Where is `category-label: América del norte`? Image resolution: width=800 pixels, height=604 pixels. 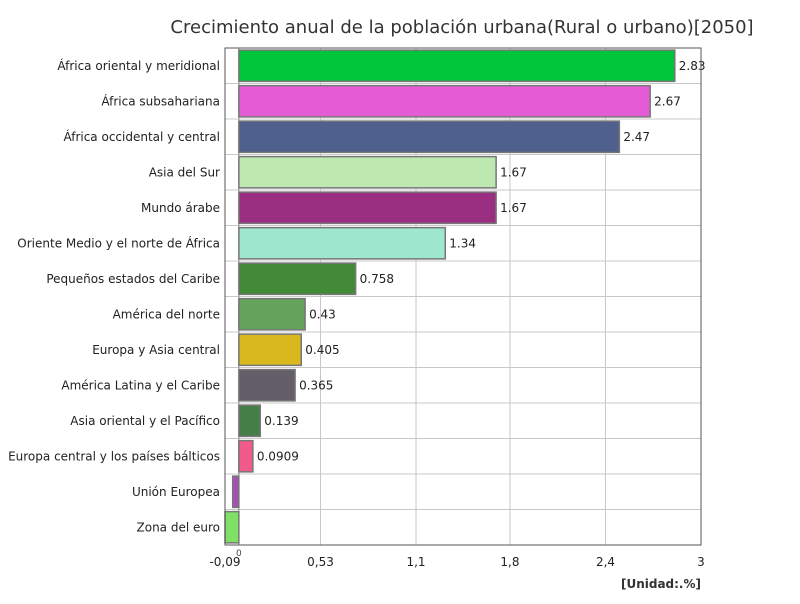
category-label: América del norte is located at coordinates (166, 314).